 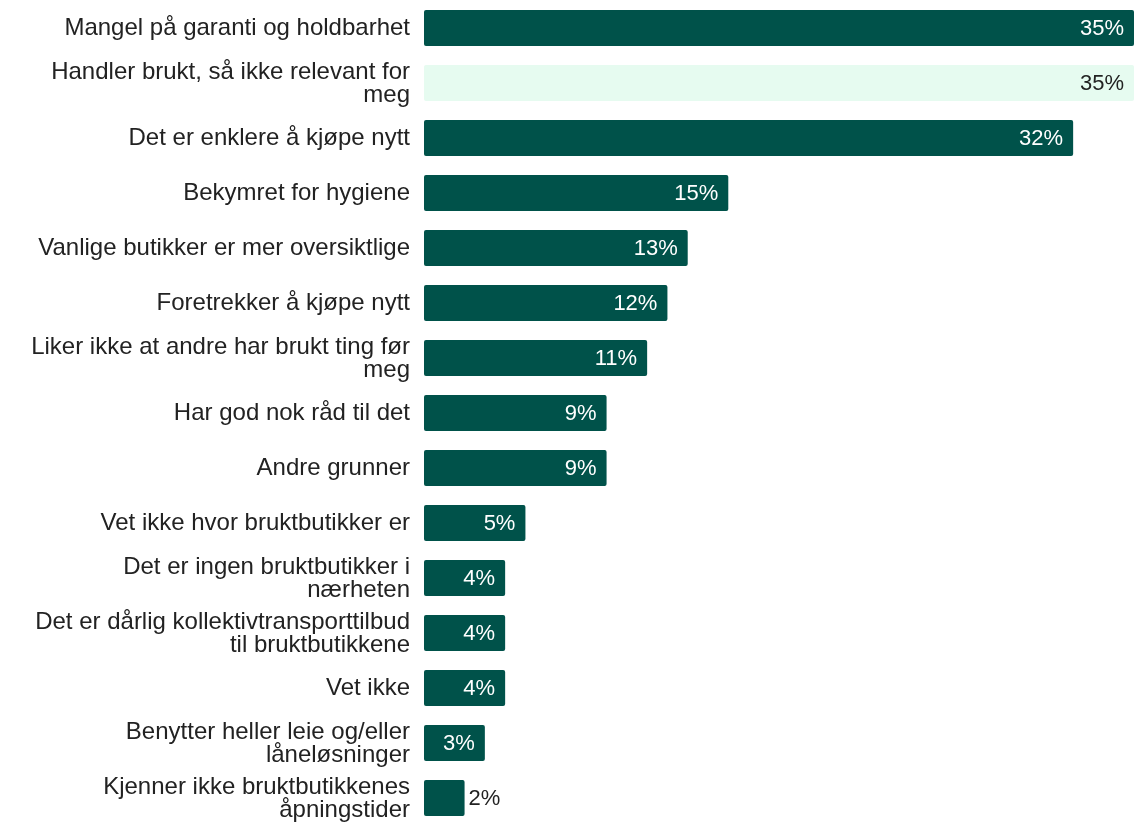 What do you see at coordinates (268, 741) in the screenshot?
I see `y-tick-label: Benytter heller leie og/eller låneløsninger` at bounding box center [268, 741].